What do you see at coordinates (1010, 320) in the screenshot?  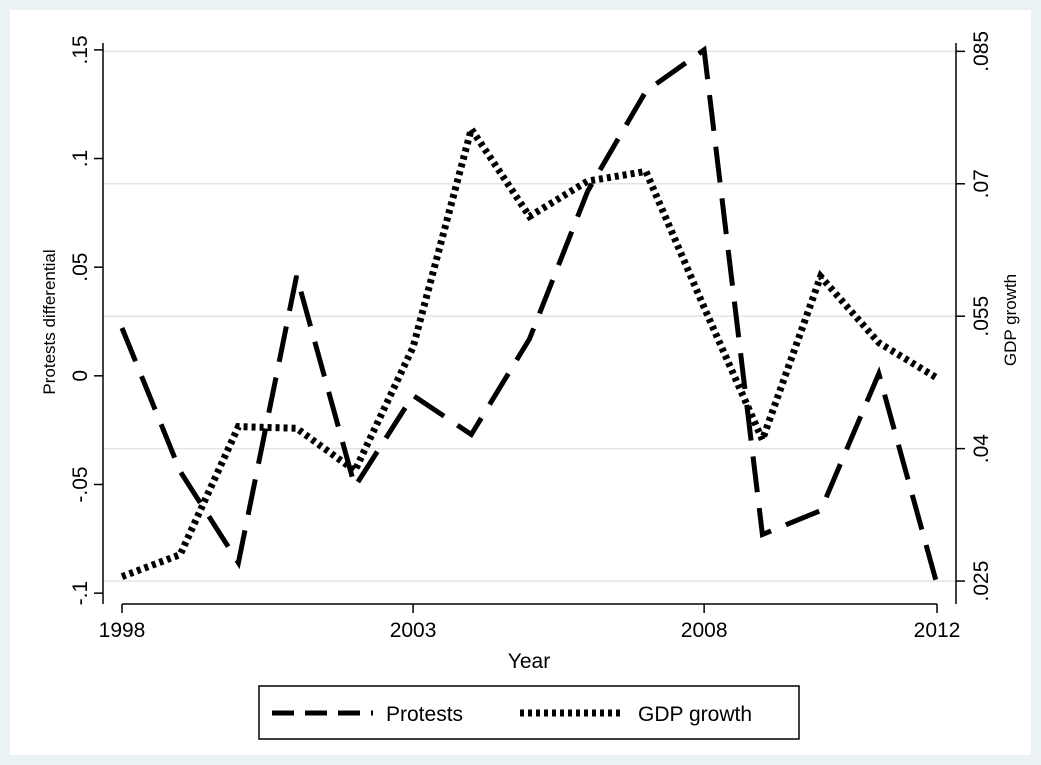 I see `y-axis-right-title: GDP growth` at bounding box center [1010, 320].